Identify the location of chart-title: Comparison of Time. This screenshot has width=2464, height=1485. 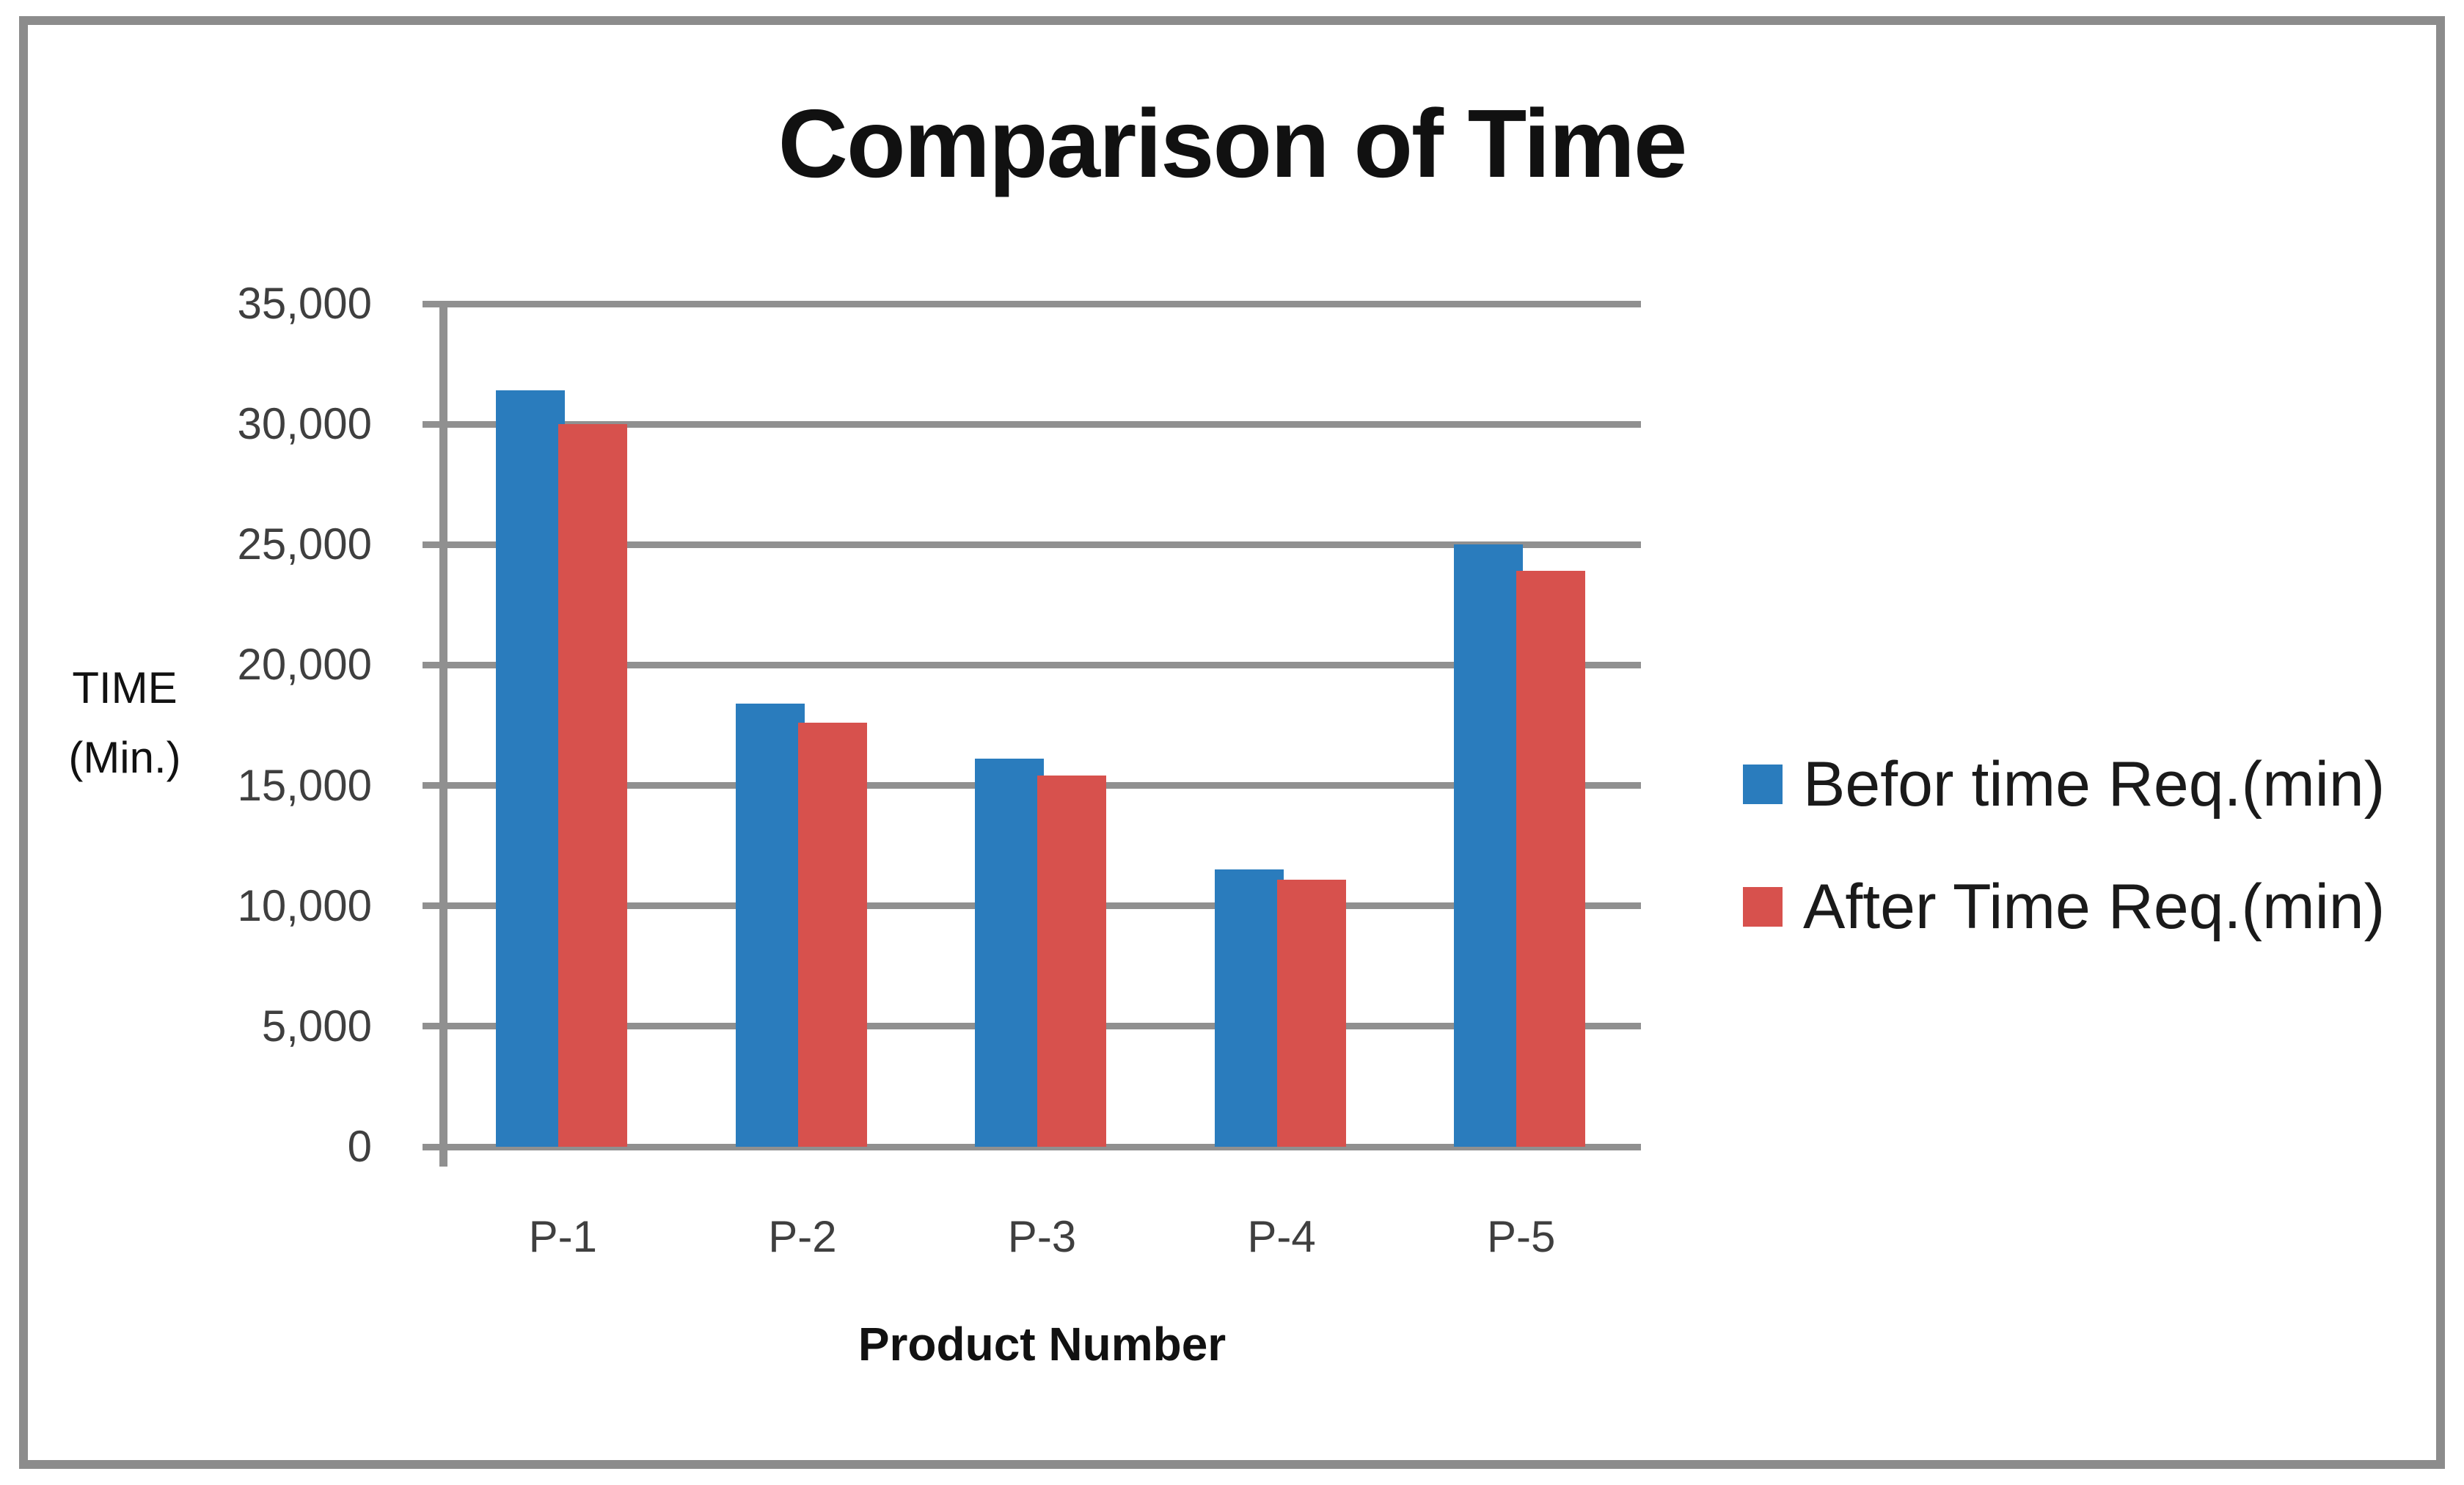
(1233, 143).